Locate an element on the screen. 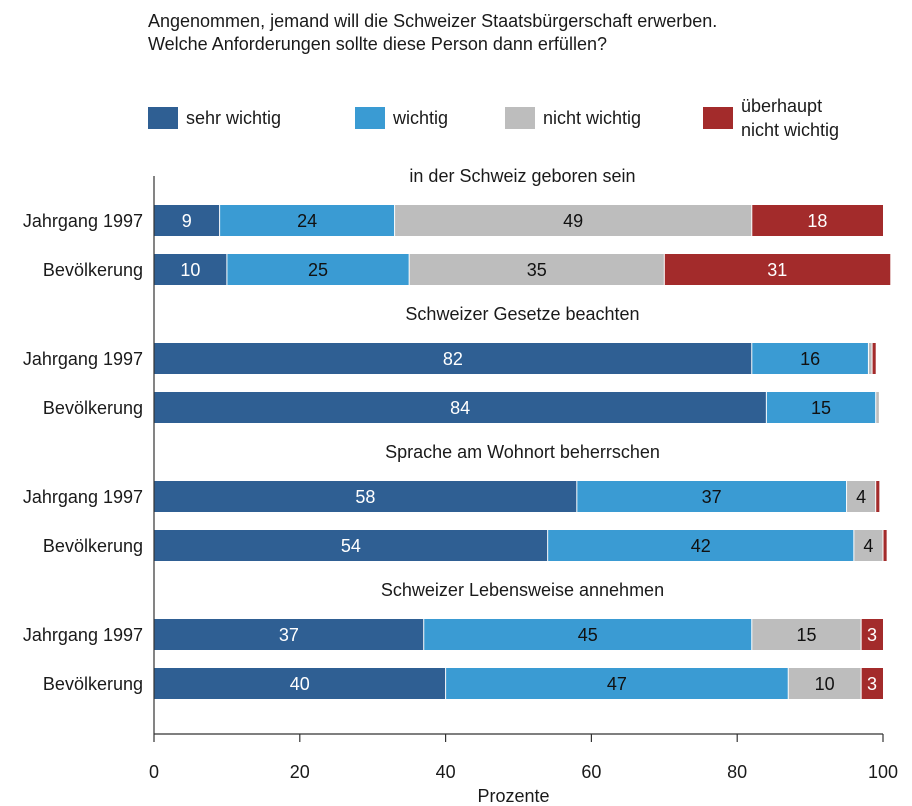 Image resolution: width=912 pixels, height=806 pixels. x-tick-label: 20 is located at coordinates (300, 772).